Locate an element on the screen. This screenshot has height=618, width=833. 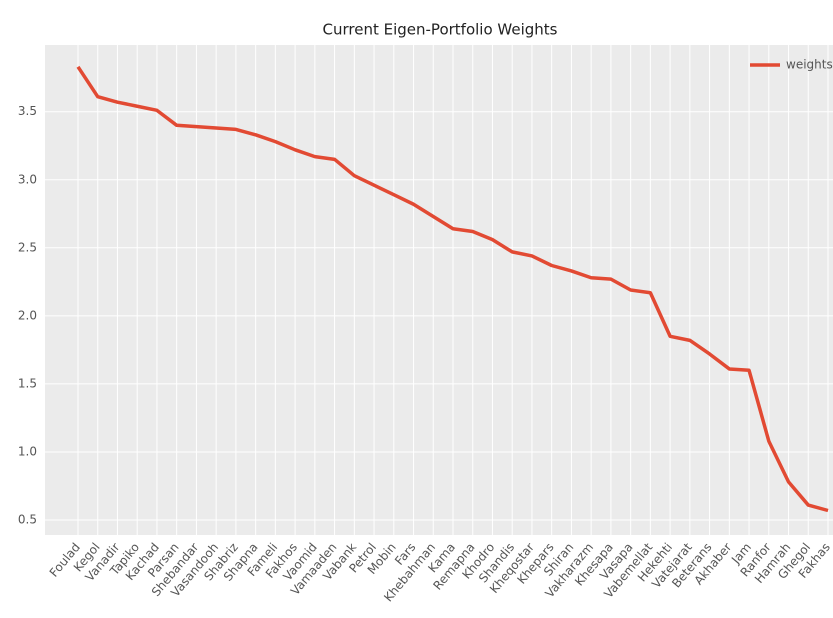
y-tick-label: 1.0 is located at coordinates (27, 451).